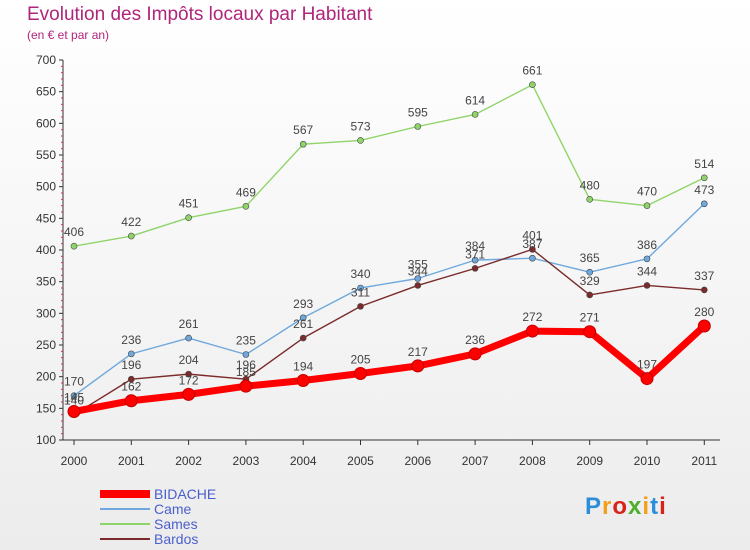  Describe the element at coordinates (188, 461) in the screenshot. I see `x-tick-label: 2002` at that location.